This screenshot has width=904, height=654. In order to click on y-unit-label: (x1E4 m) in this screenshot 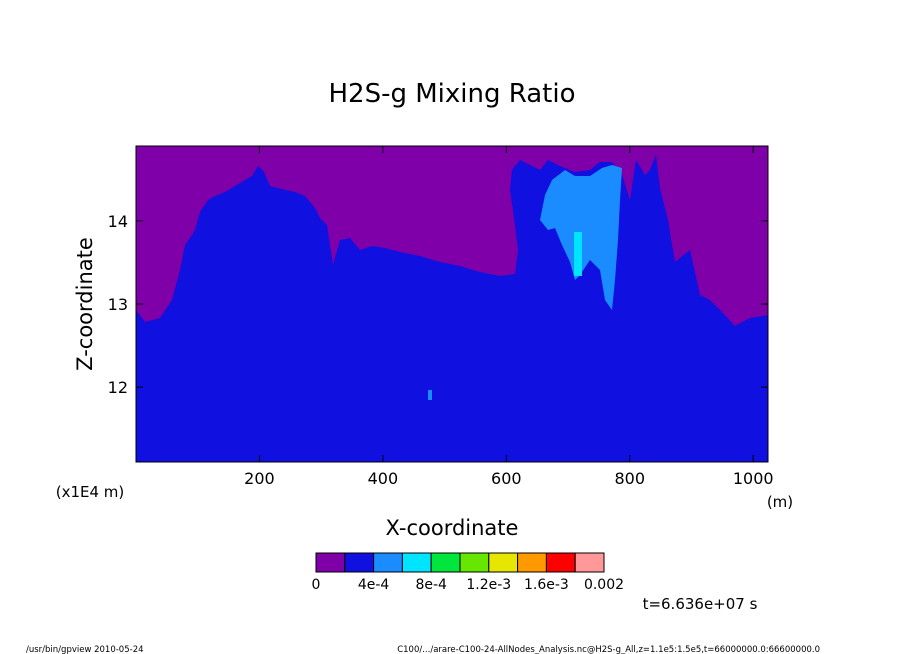, I will do `click(90, 492)`.